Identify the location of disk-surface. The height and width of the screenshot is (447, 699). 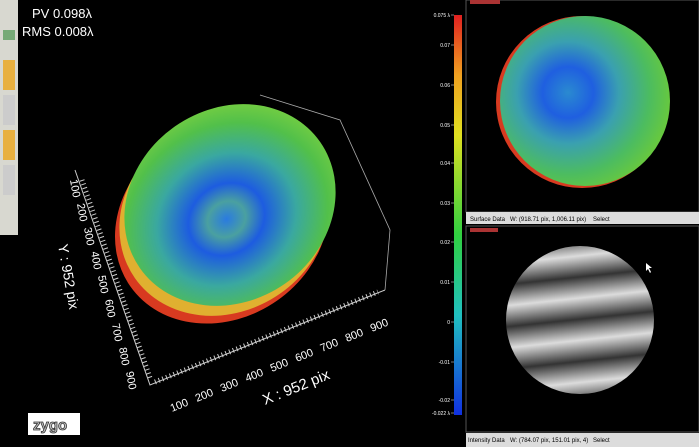
(230, 205).